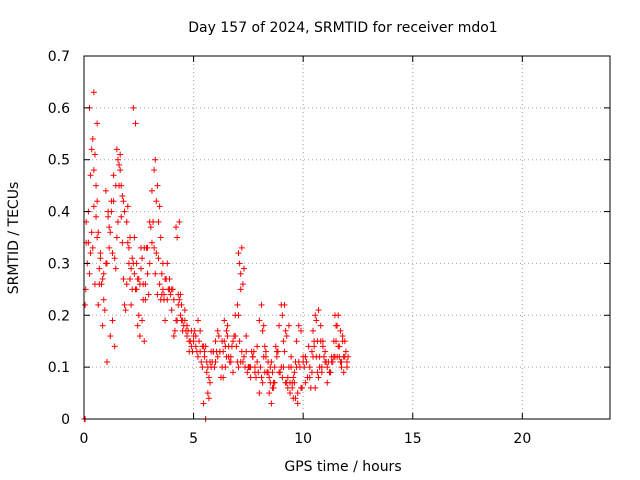 Image resolution: width=640 pixels, height=480 pixels. I want to click on x-tick-label: 15, so click(413, 439).